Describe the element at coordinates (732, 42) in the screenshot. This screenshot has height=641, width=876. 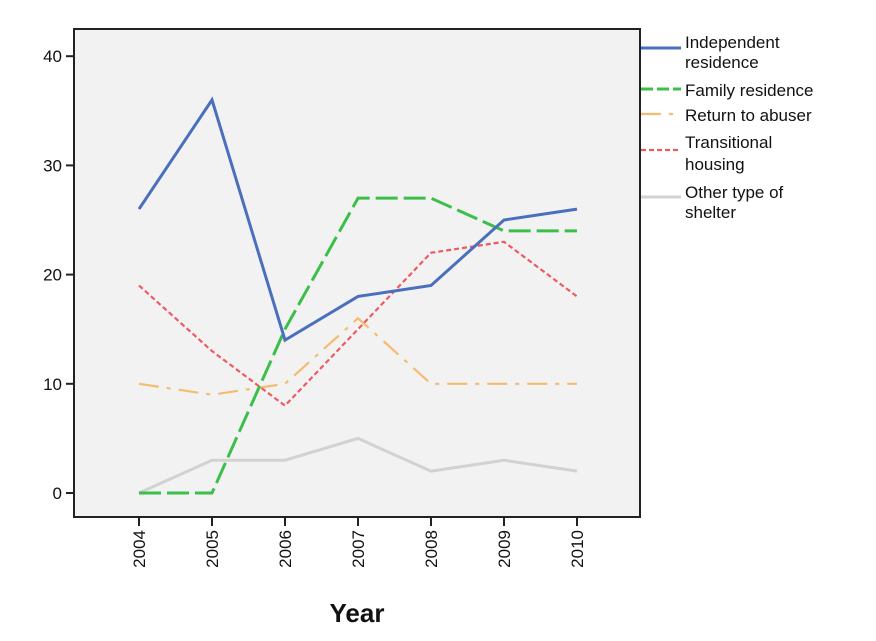
I see `legend-label: Independent` at that location.